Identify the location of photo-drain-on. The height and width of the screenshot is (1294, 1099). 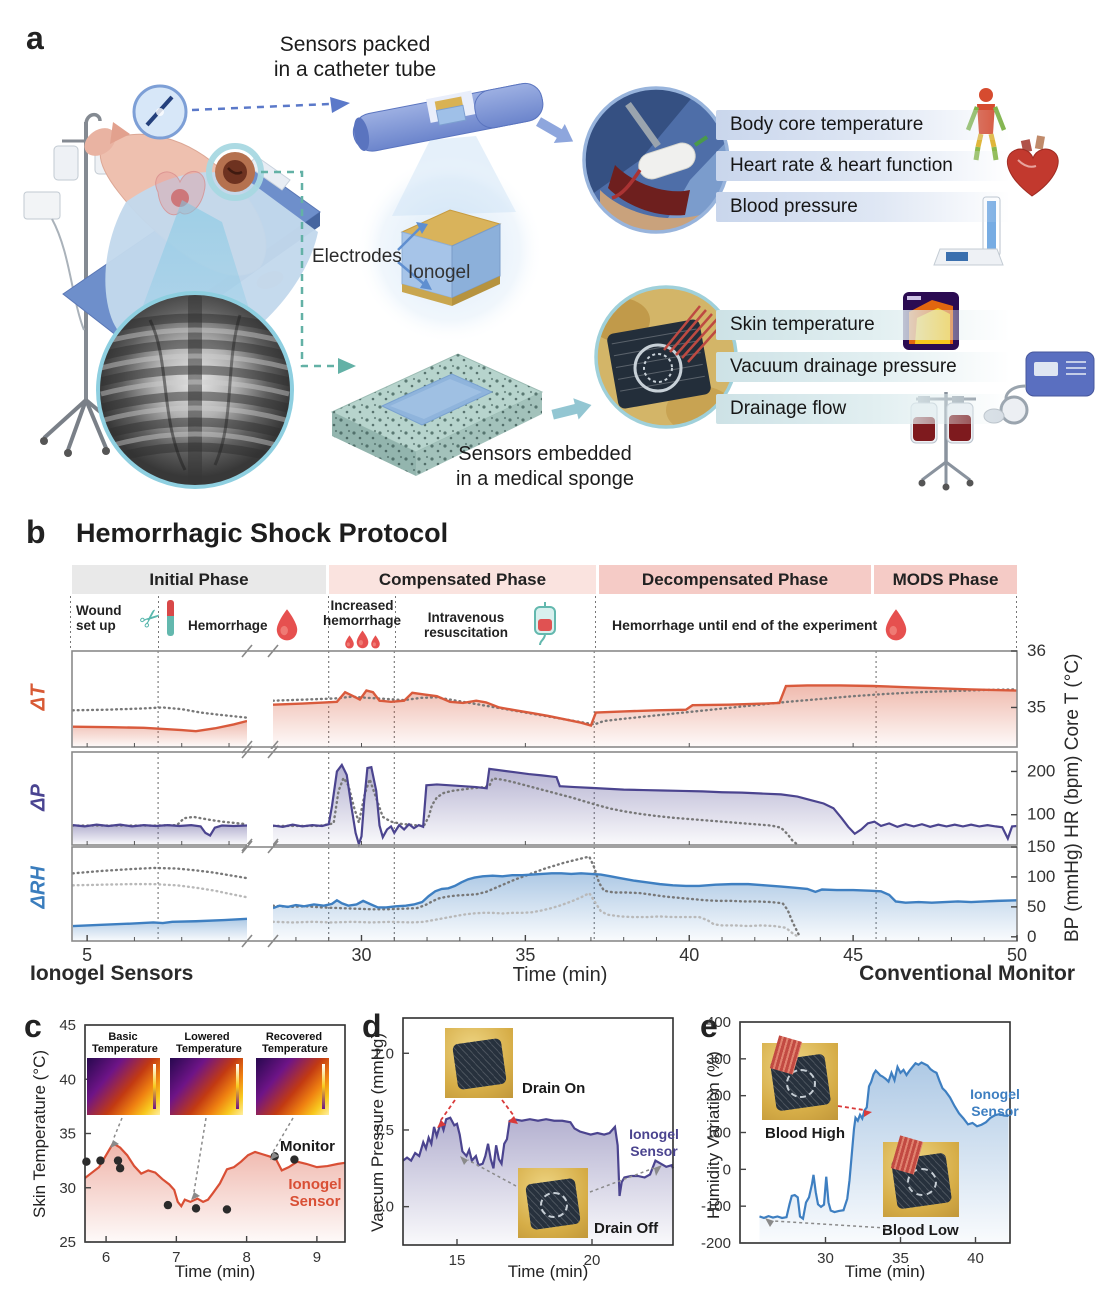
(479, 1063).